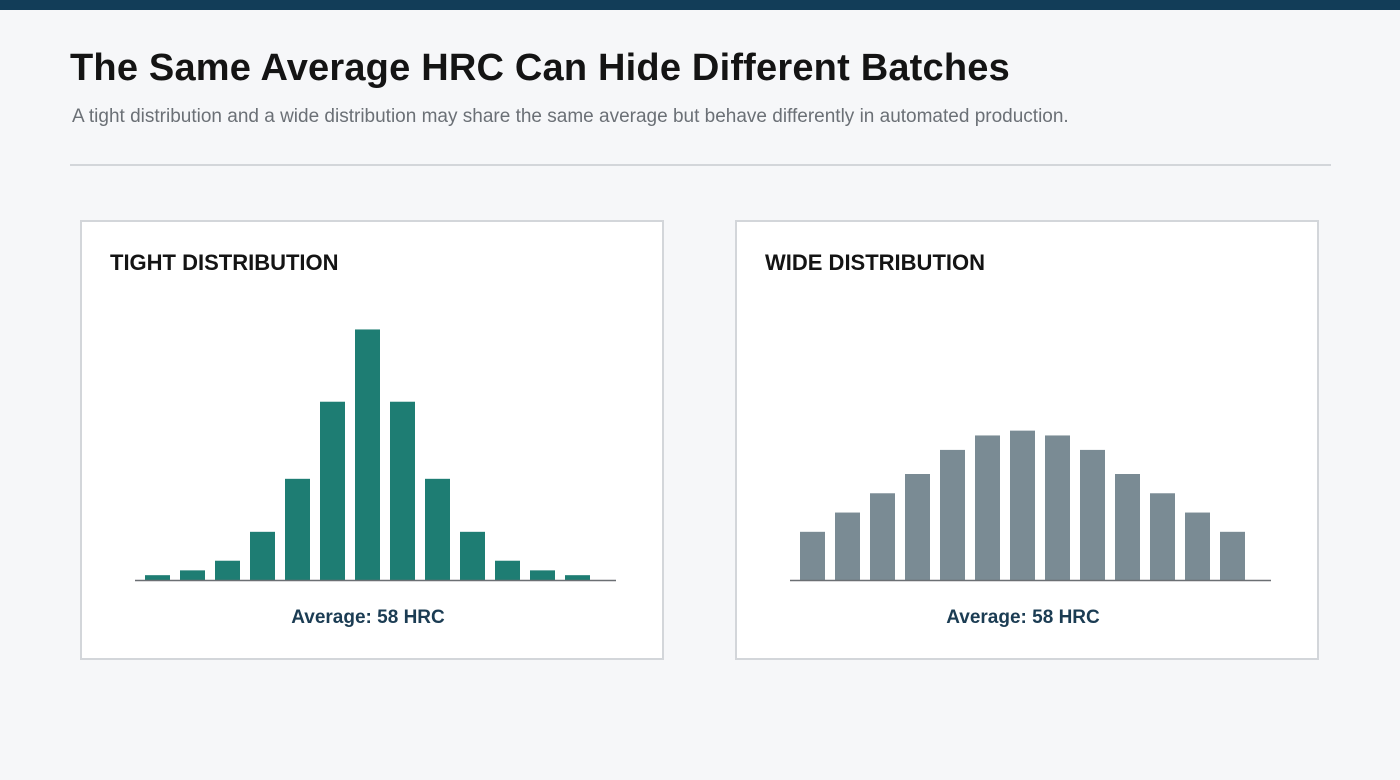 This screenshot has width=1400, height=780. I want to click on header-divider, so click(700, 165).